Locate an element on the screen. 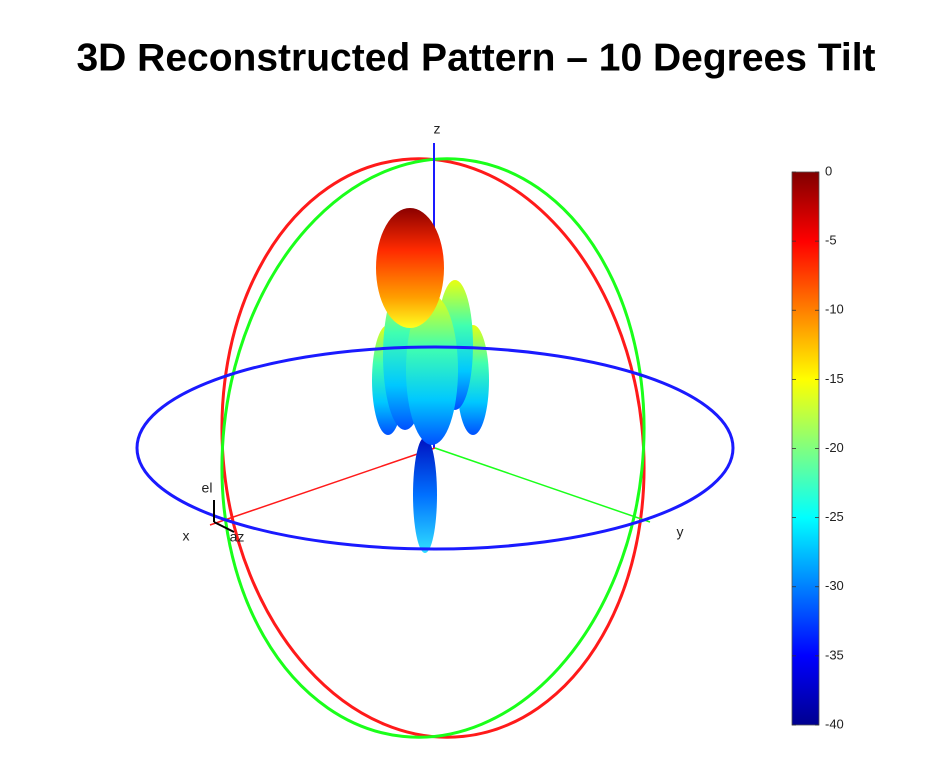  colorbar-tick-label: -15 is located at coordinates (834, 378).